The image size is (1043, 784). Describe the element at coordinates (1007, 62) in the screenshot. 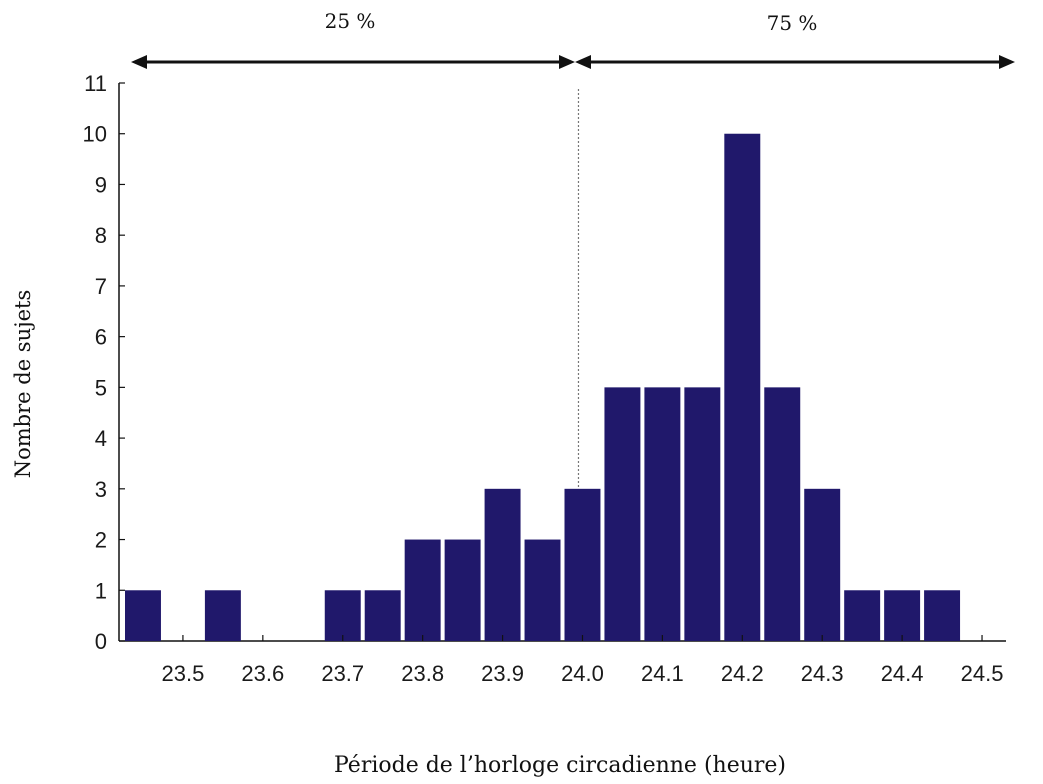

I see `right-arrowhead-right` at that location.